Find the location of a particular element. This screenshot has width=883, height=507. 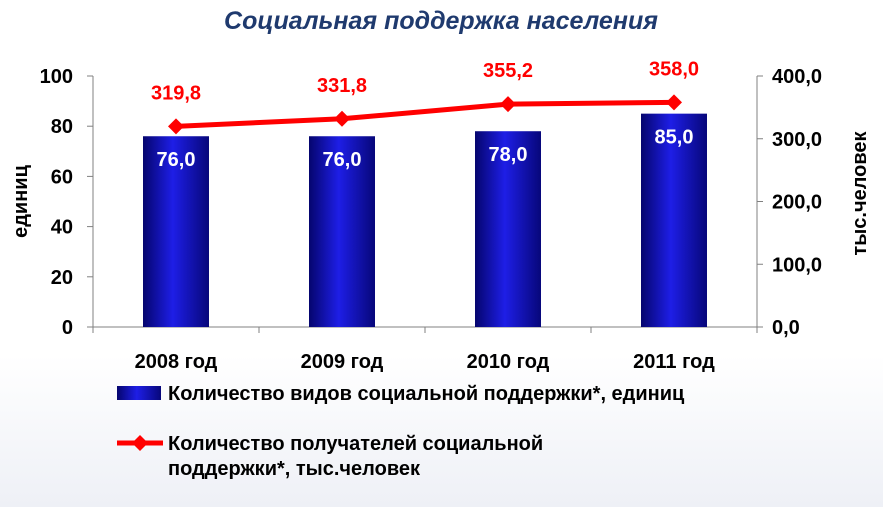

legend-label-line: поддержки*, тыс.человек is located at coordinates (294, 469).